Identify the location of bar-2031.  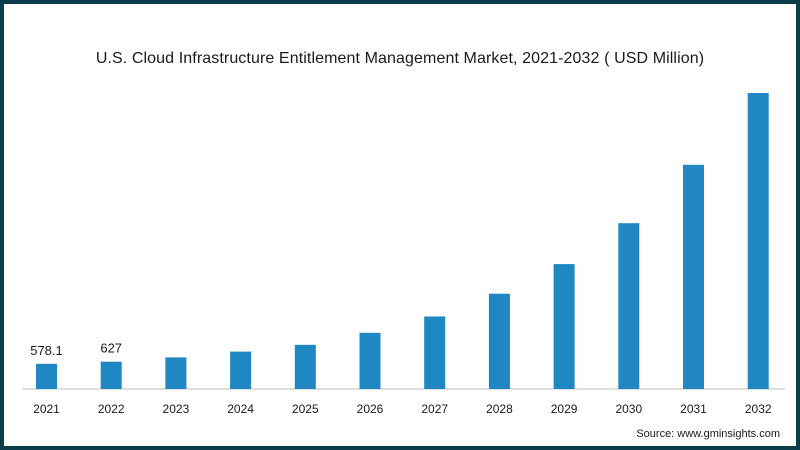
(693, 276).